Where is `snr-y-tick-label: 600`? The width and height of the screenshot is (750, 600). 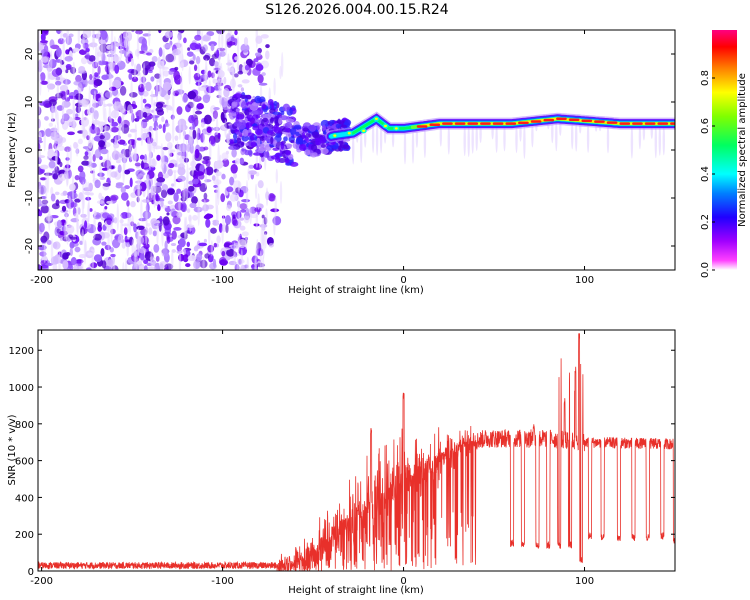
snr-y-tick-label: 600 is located at coordinates (24, 462).